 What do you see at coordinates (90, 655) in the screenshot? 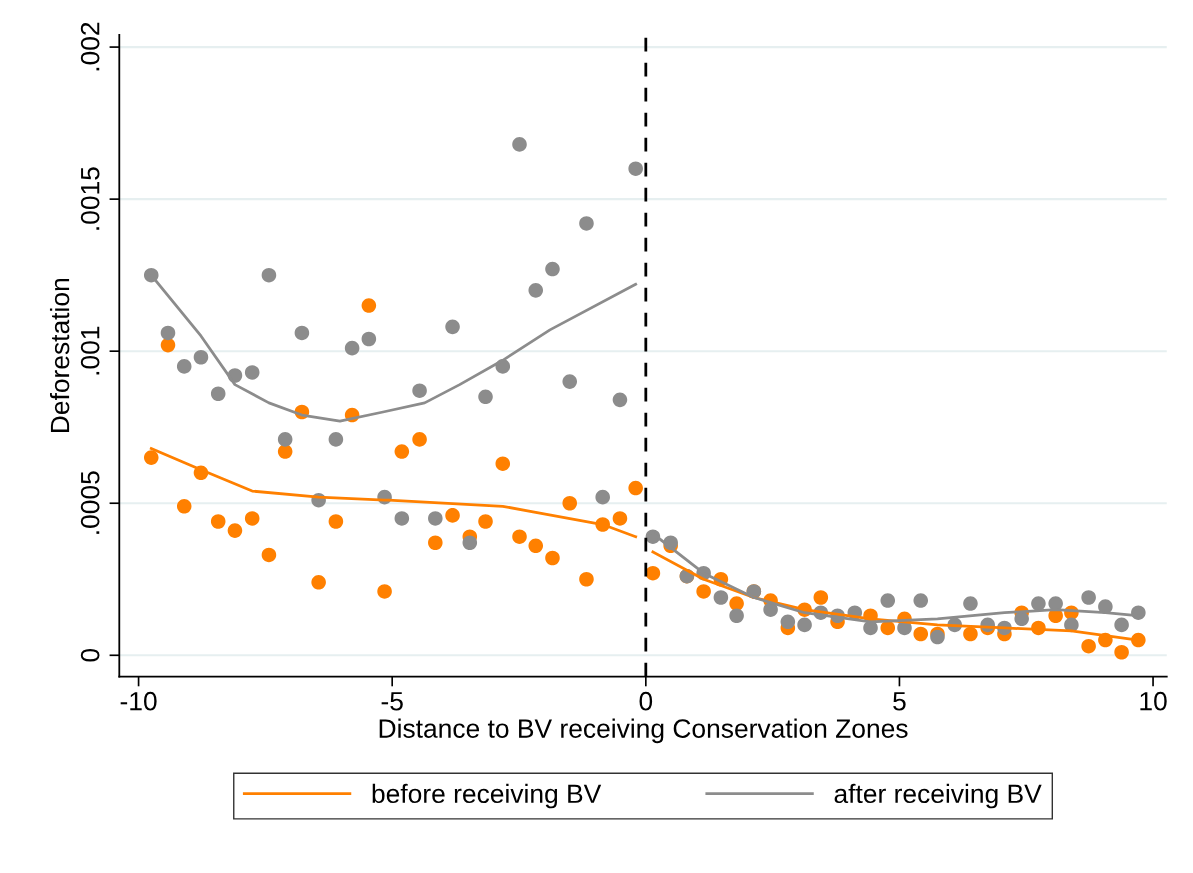
I see `y-tick-label: 0` at bounding box center [90, 655].